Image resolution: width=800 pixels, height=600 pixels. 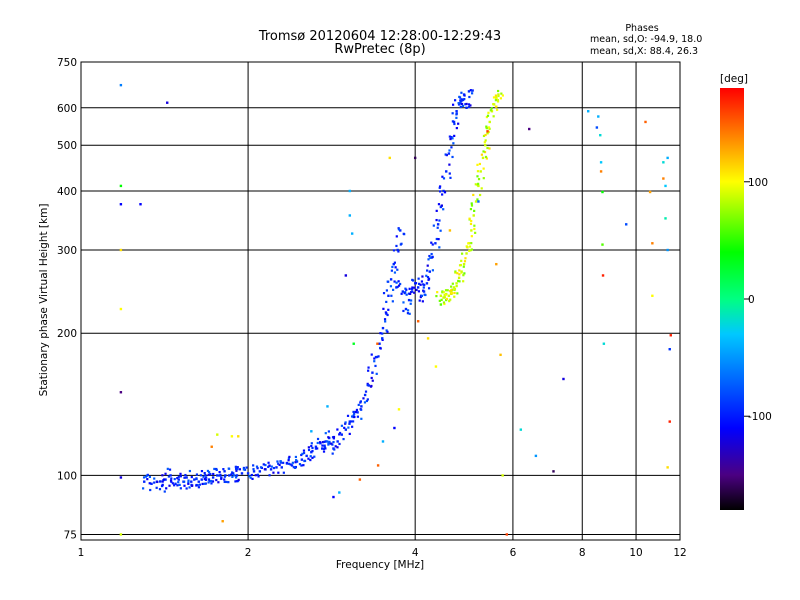 I want to click on x-axis-label: Frequency [MHz], so click(x=380, y=565).